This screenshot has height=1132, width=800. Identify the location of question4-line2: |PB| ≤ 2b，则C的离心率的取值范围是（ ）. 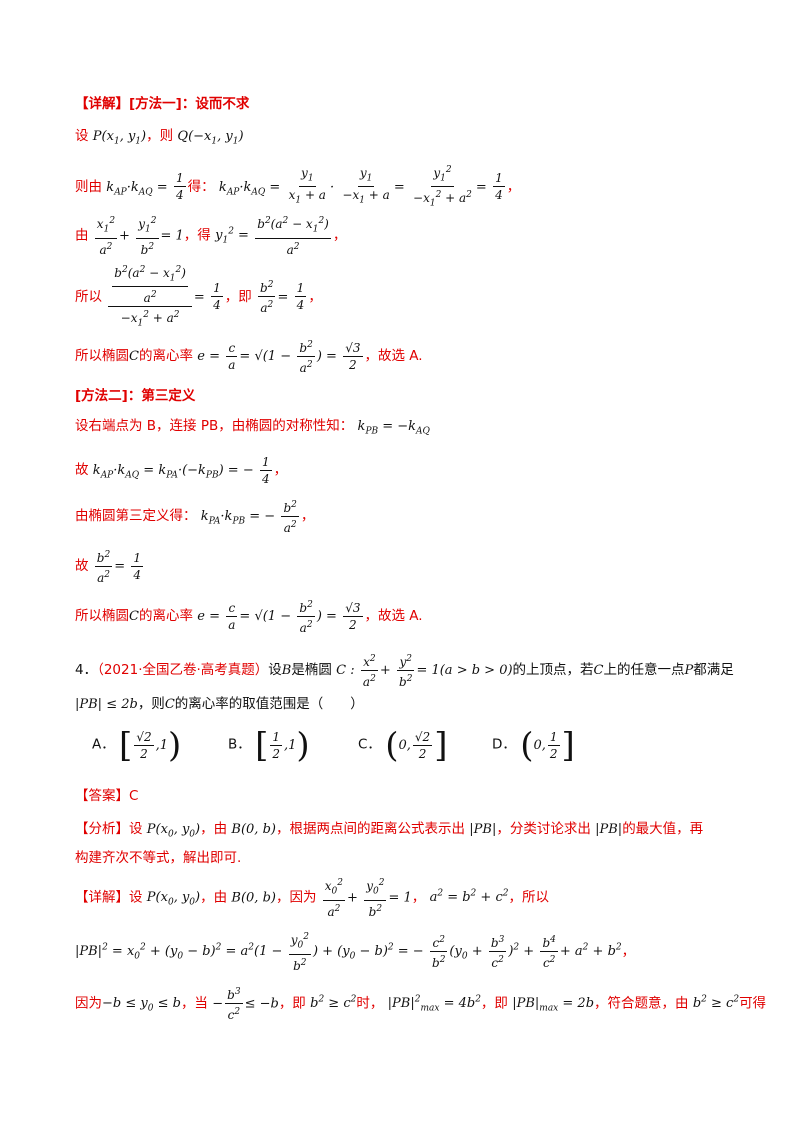
(219, 704).